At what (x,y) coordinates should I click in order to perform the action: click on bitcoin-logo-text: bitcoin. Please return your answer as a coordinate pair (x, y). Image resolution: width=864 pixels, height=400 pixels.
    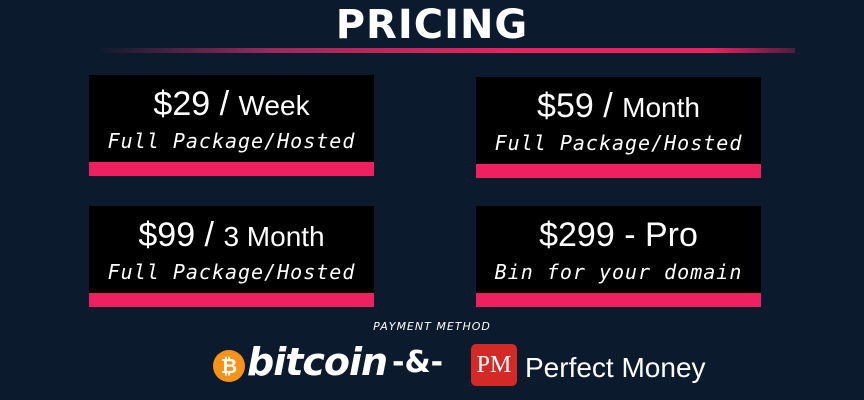
    Looking at the image, I should click on (317, 362).